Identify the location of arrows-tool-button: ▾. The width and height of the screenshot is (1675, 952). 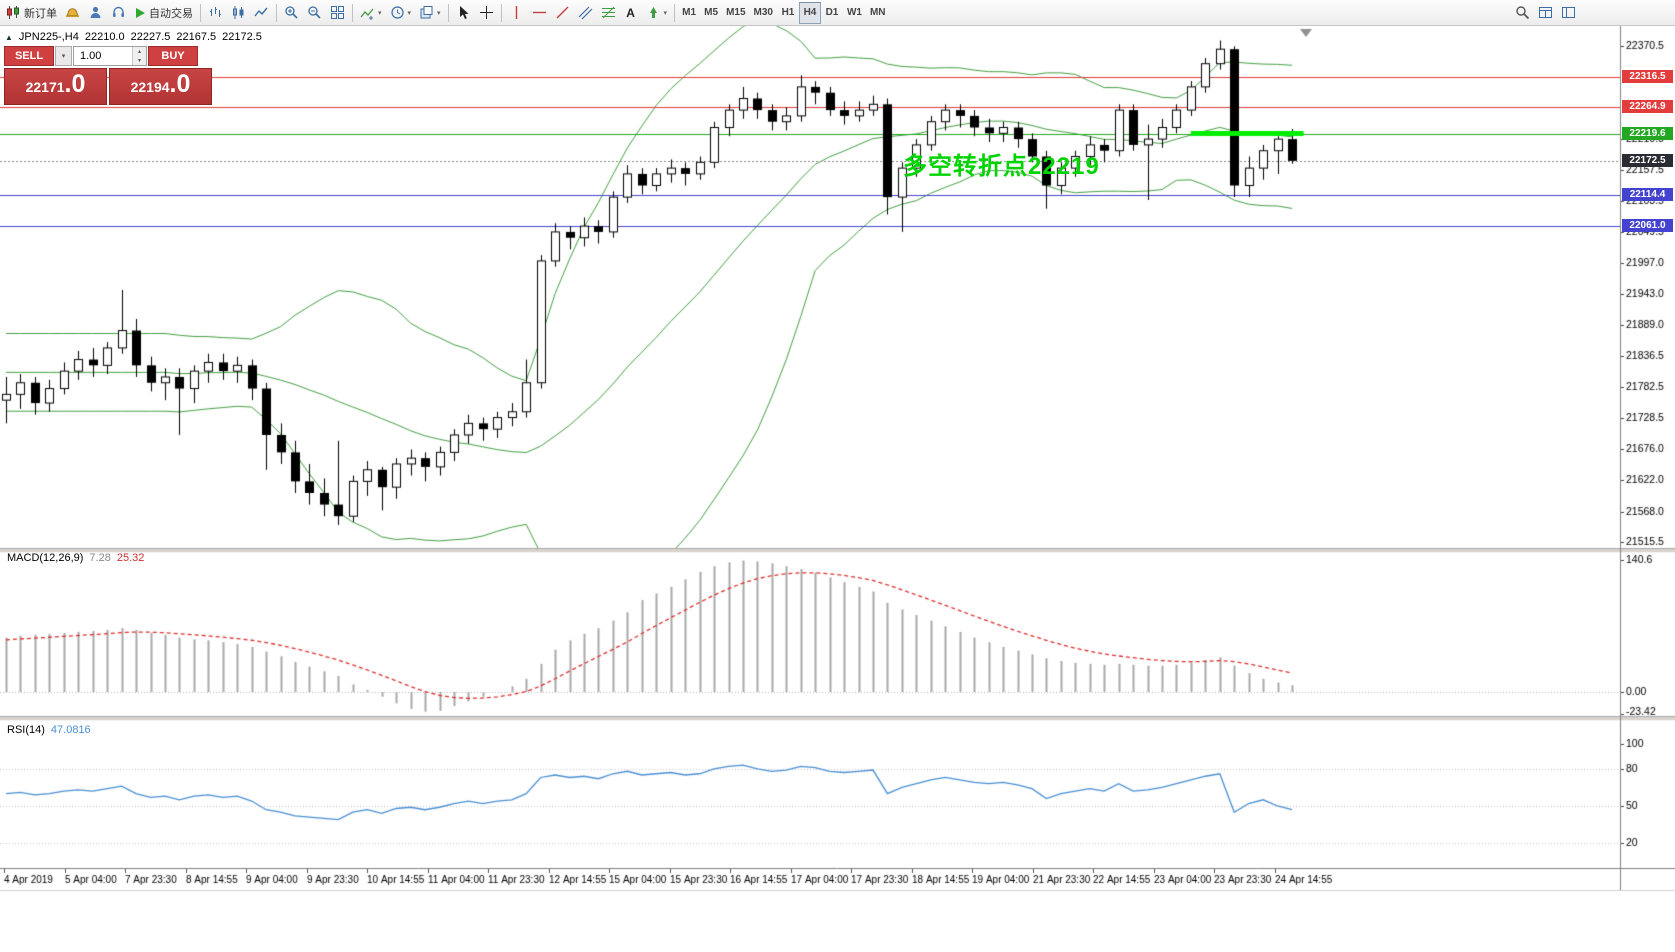
(657, 13).